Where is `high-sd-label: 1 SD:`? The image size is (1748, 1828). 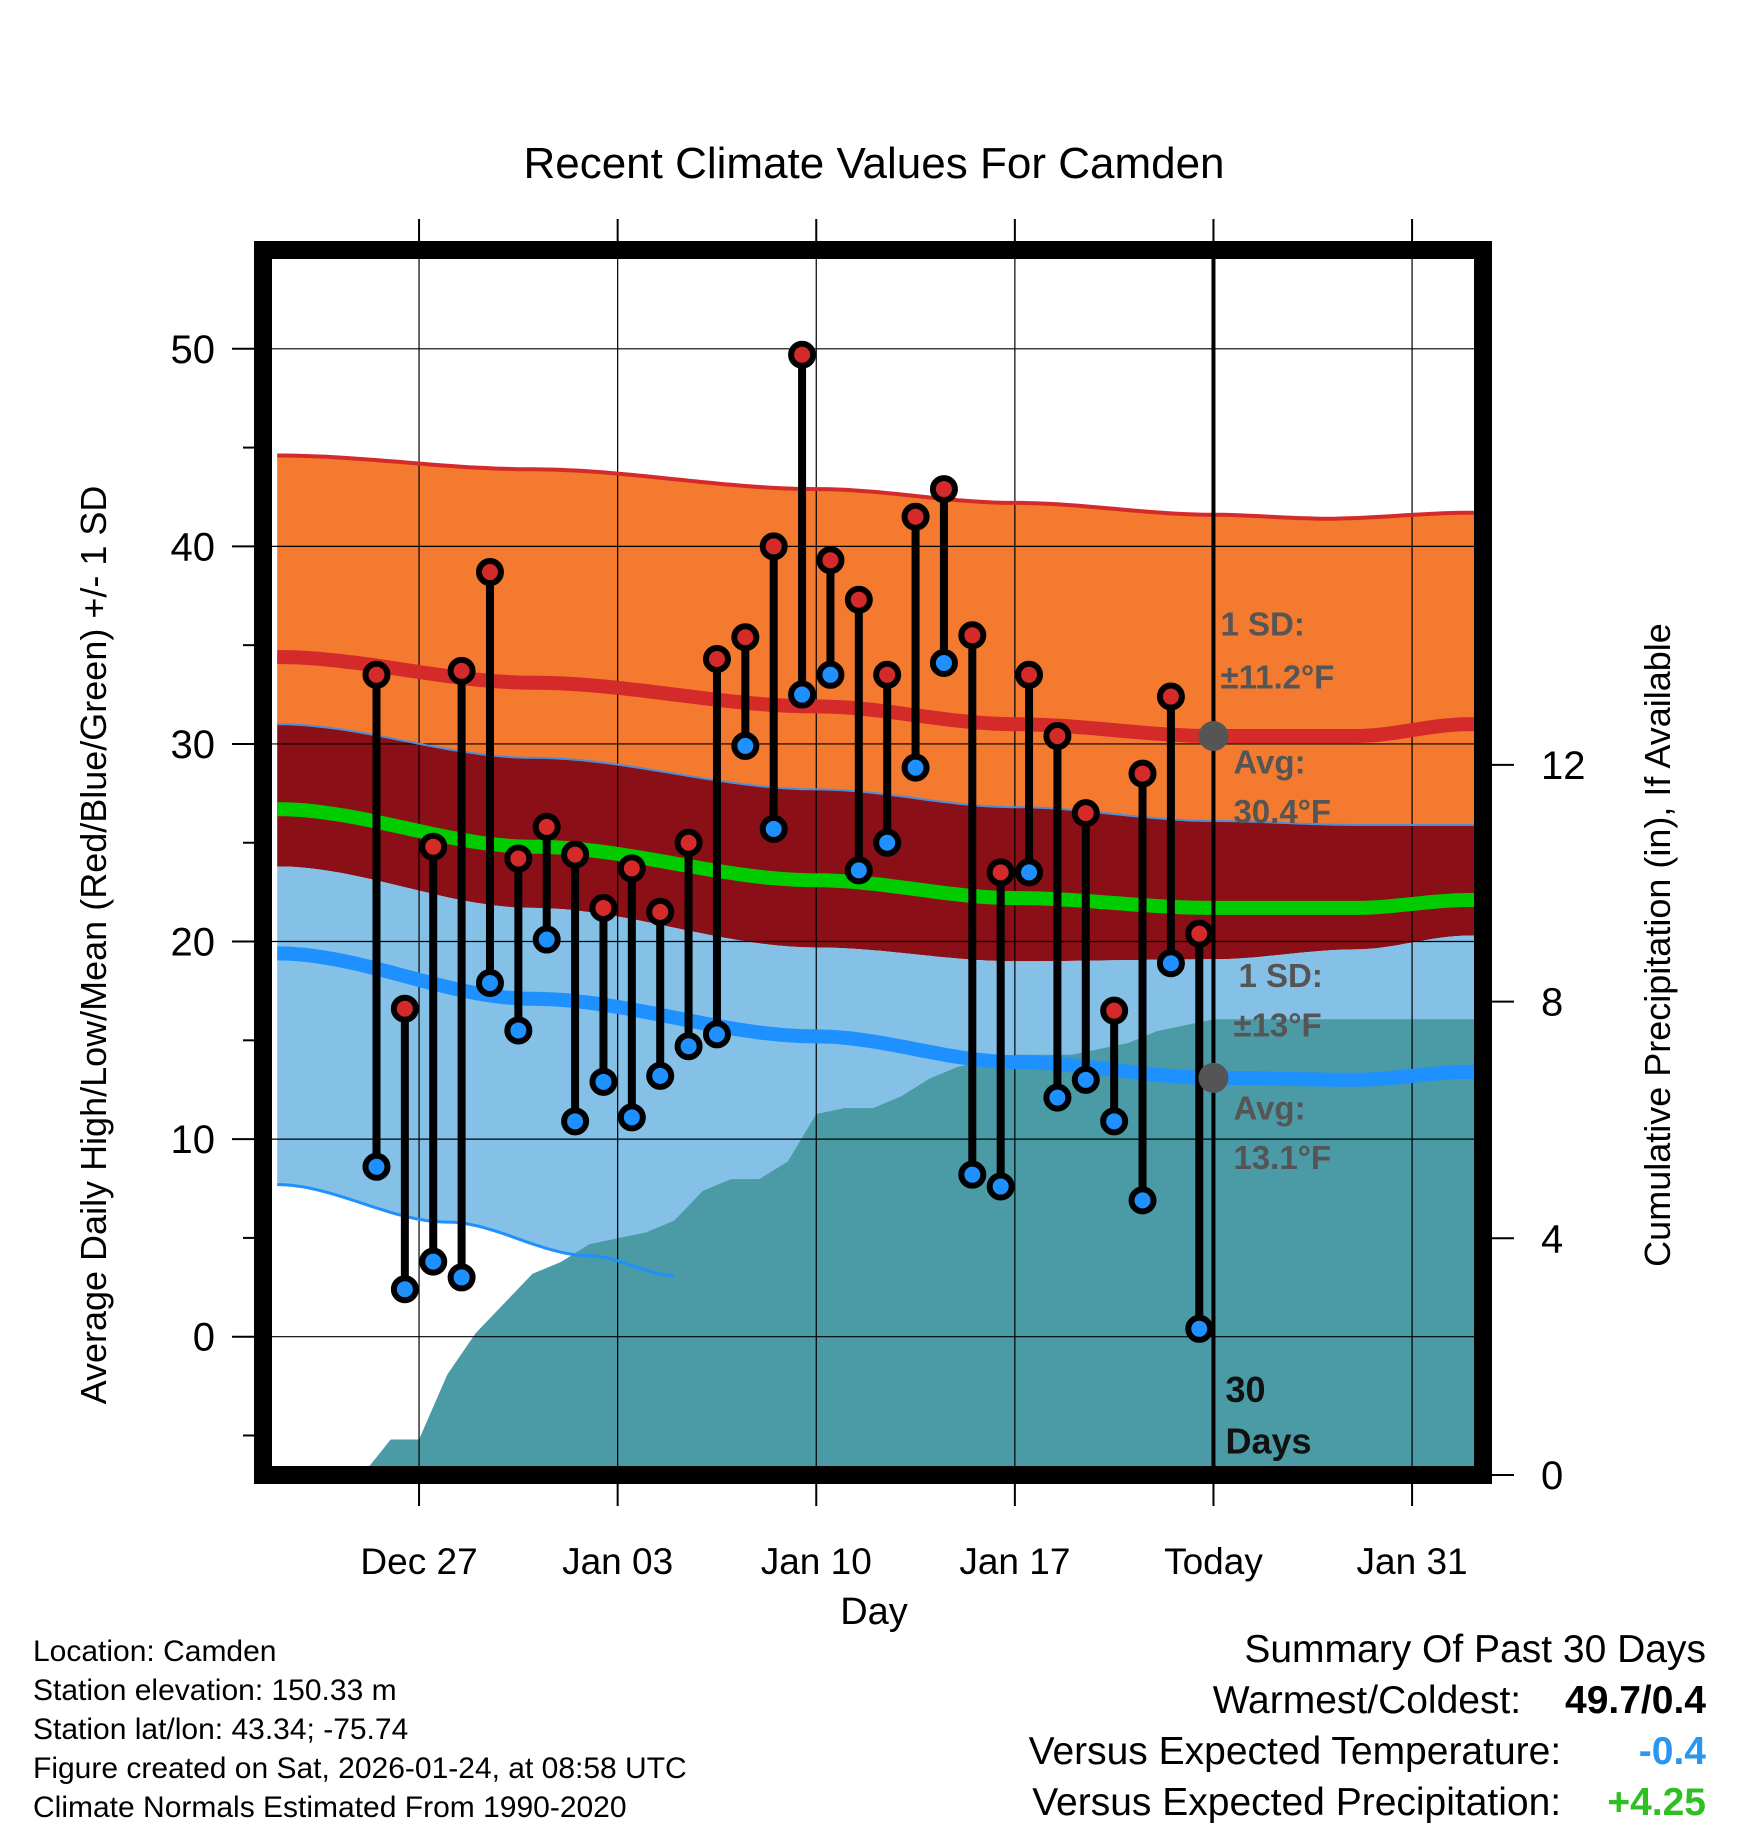 high-sd-label: 1 SD: is located at coordinates (1262, 623).